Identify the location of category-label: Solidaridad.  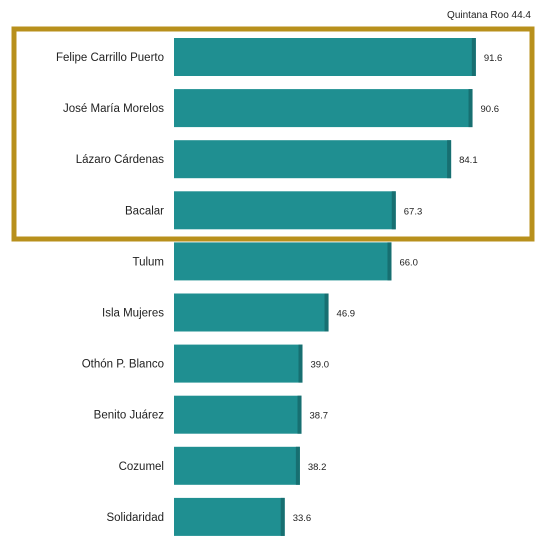
(135, 518).